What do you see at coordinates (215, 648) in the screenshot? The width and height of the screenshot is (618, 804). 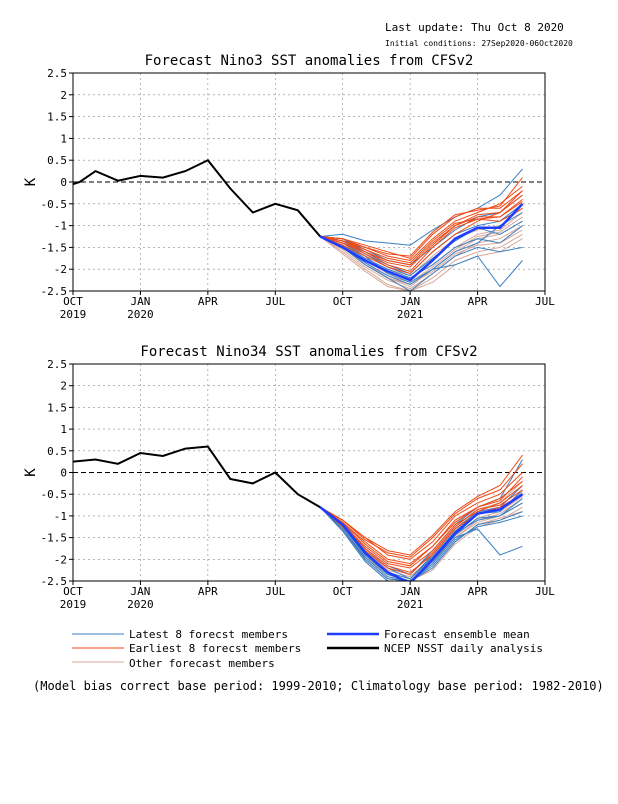 I see `legend-earliest-label: Earliest 8 forecst members` at bounding box center [215, 648].